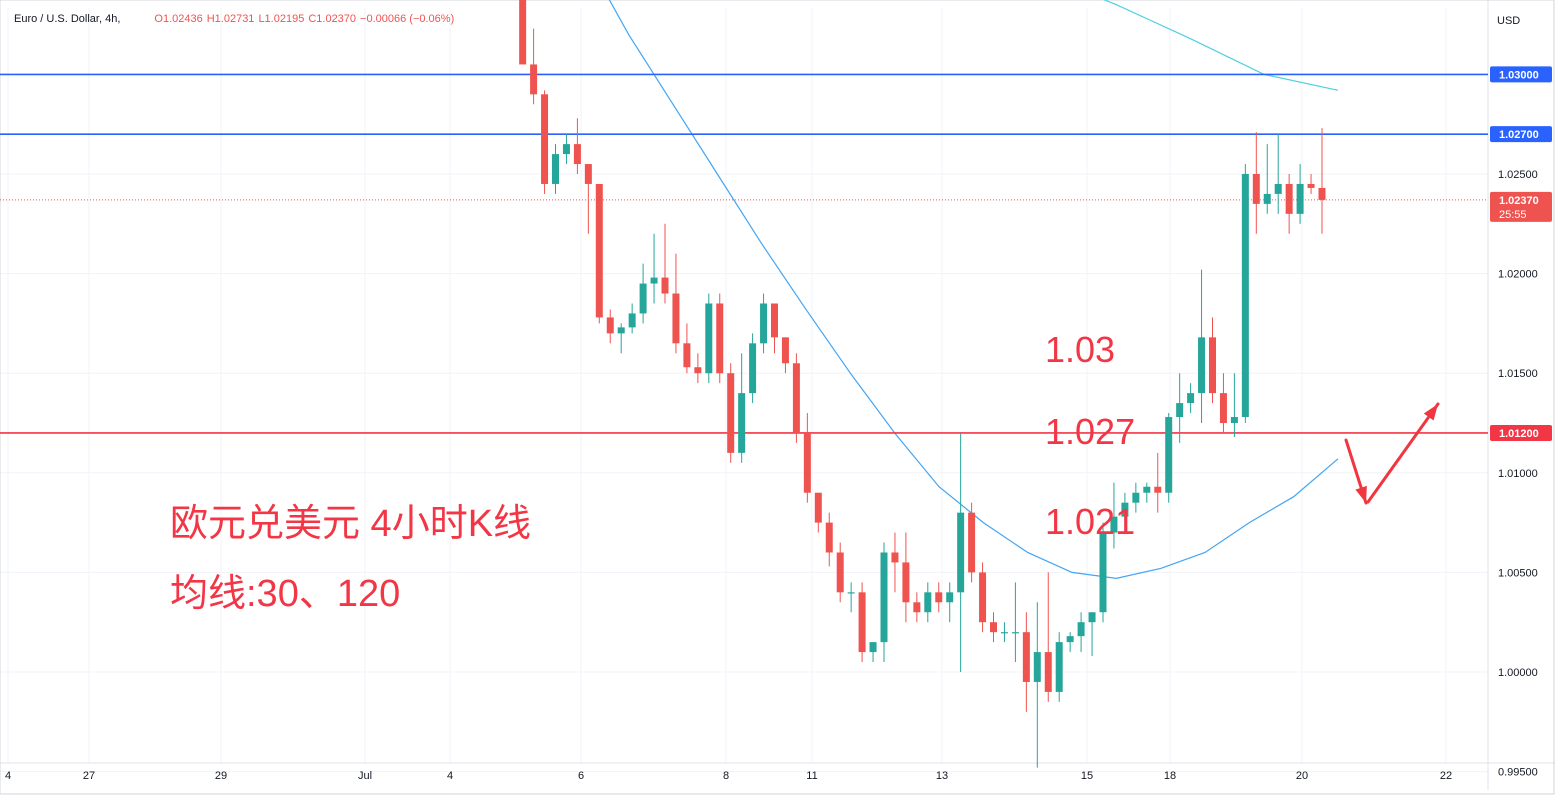  Describe the element at coordinates (178, 19) in the screenshot. I see `ohlc-open: O1.02436` at that location.